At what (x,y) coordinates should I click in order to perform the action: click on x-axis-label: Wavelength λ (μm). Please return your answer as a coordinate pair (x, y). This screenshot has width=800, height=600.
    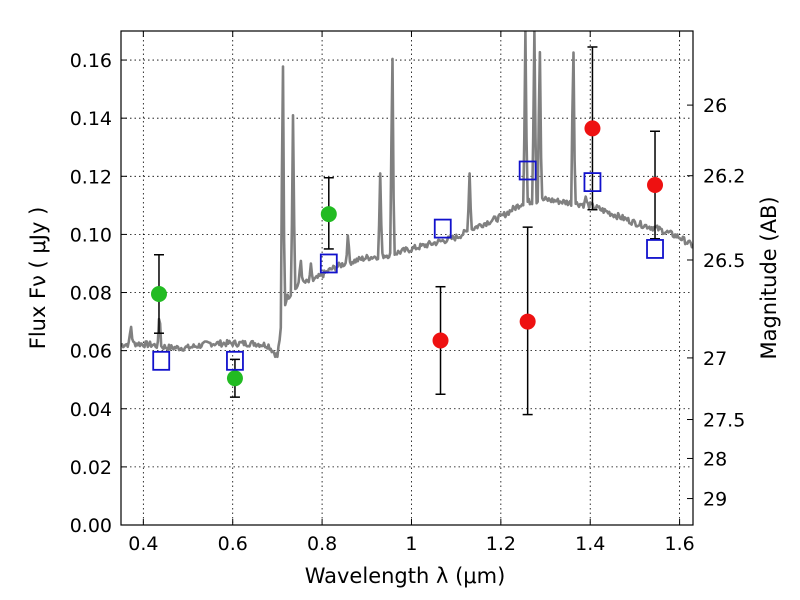
    Looking at the image, I should click on (405, 576).